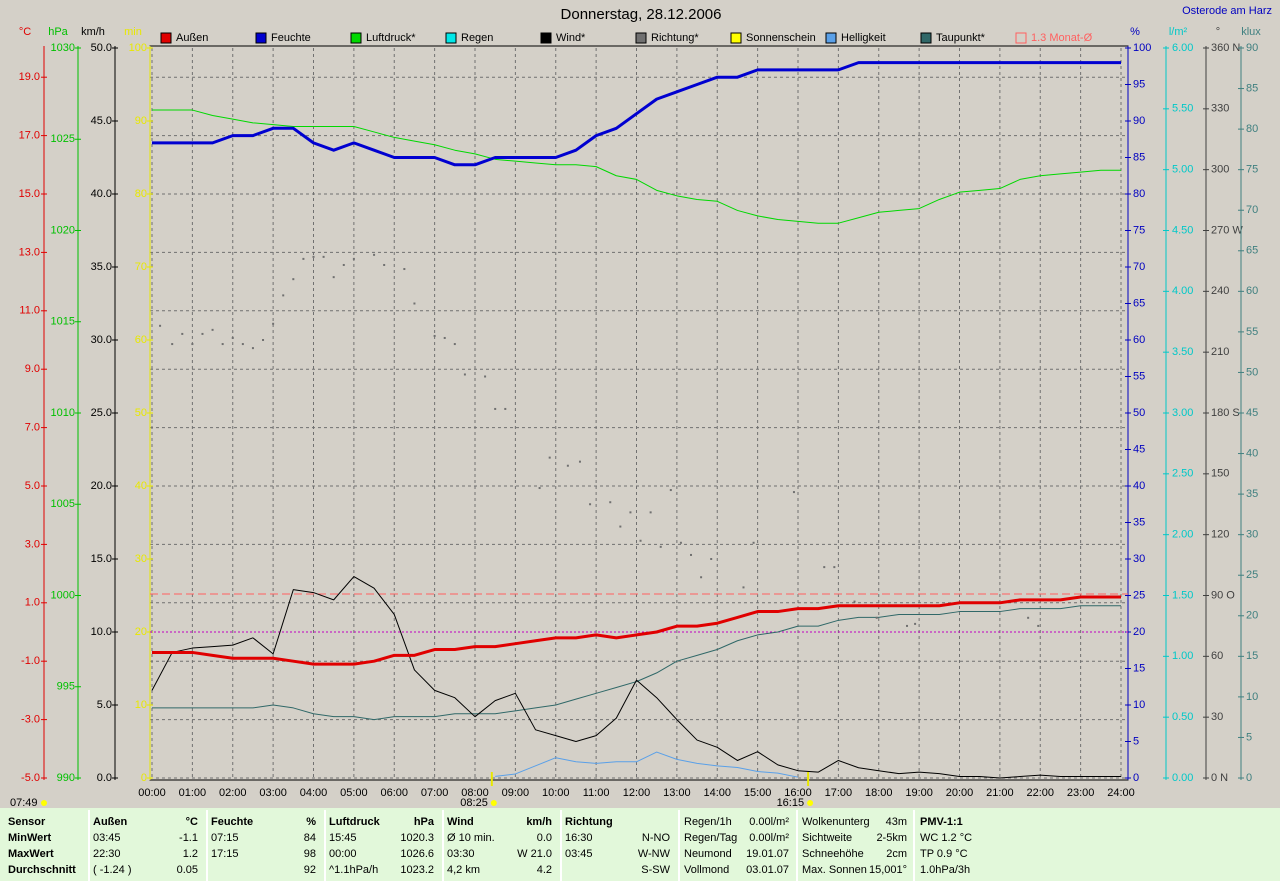  Describe the element at coordinates (343, 838) in the screenshot. I see `cell-text: 15:45` at that location.